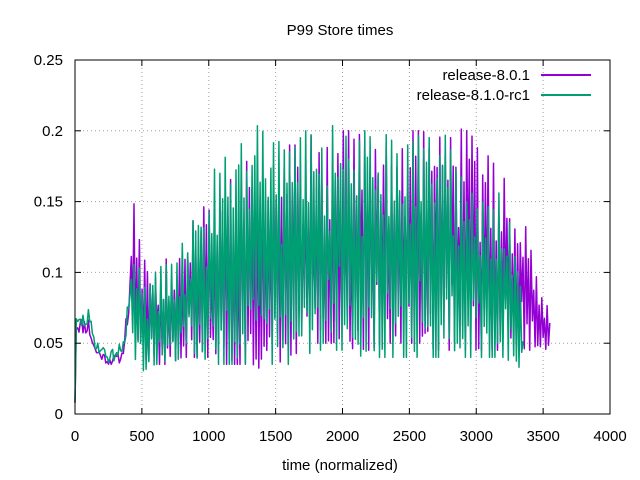 The width and height of the screenshot is (640, 480). I want to click on x-tick-label: 2000, so click(342, 436).